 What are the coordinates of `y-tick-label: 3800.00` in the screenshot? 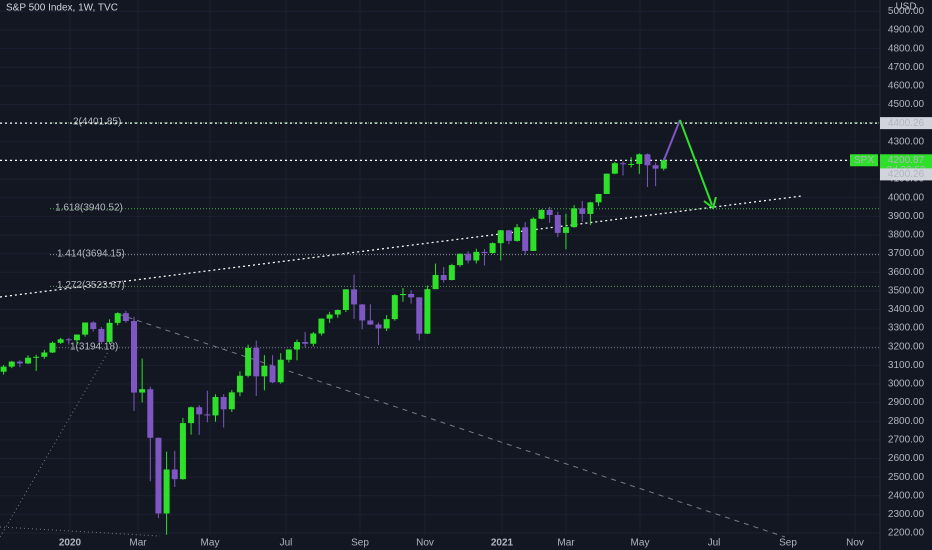 It's located at (906, 235).